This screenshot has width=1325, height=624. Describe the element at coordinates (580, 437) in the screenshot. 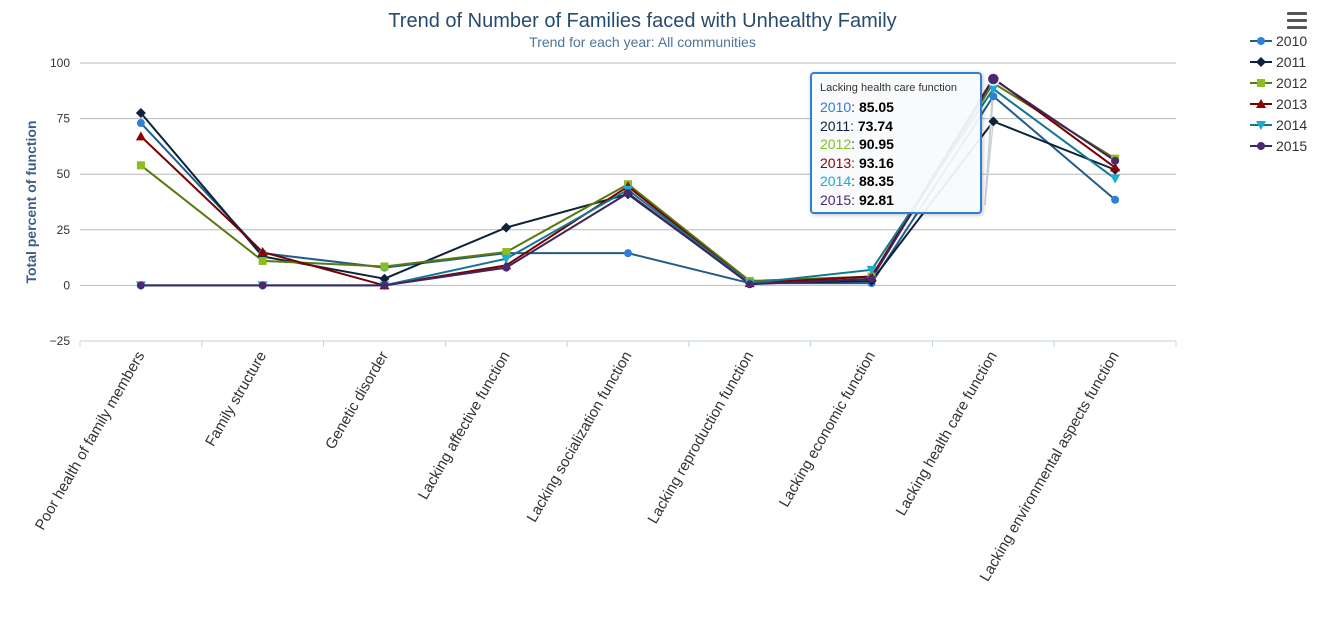

I see `x-tick-label: Lacking socialization function` at that location.